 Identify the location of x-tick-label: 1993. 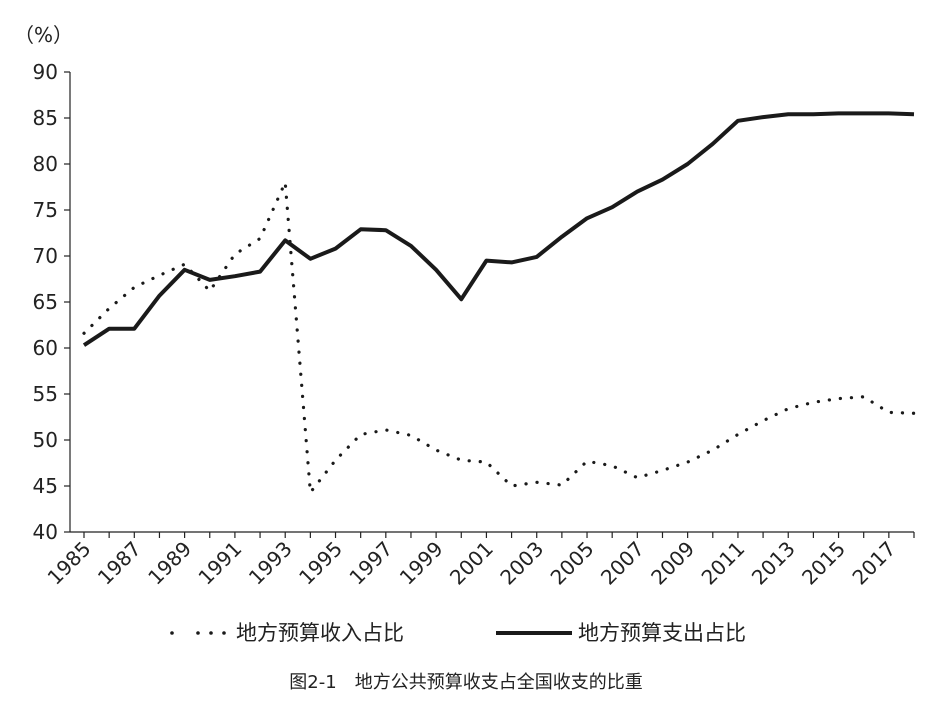
(270, 563).